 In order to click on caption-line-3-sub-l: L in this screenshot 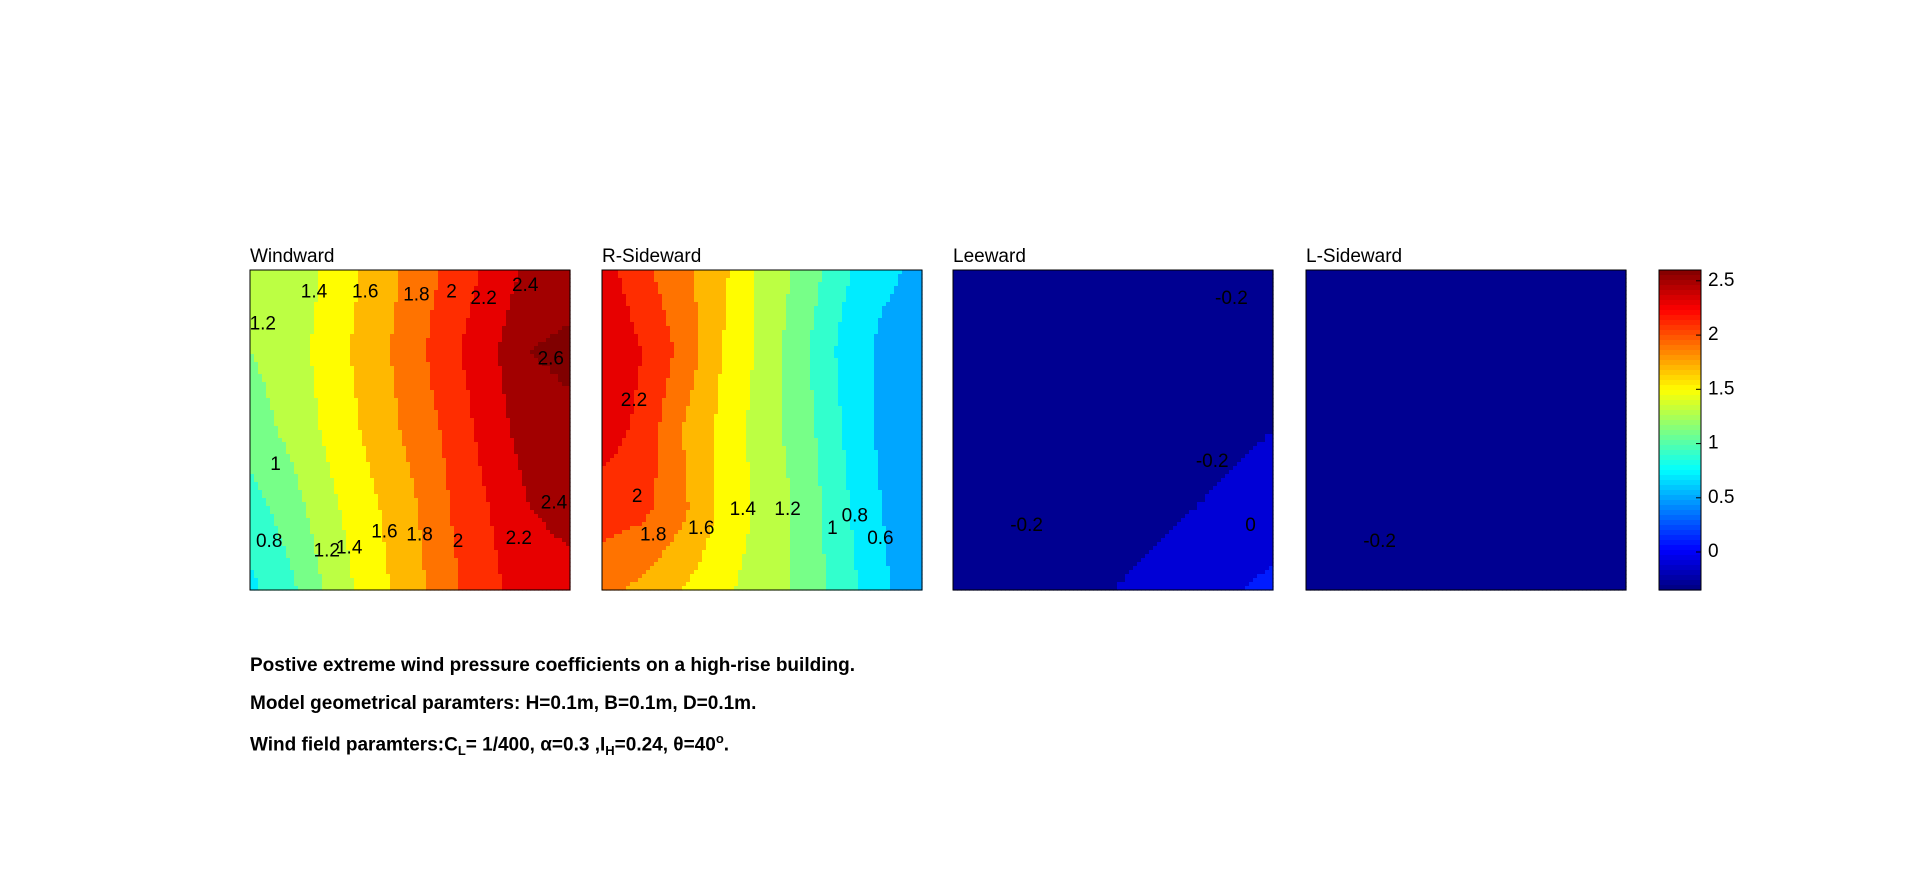, I will do `click(462, 750)`.